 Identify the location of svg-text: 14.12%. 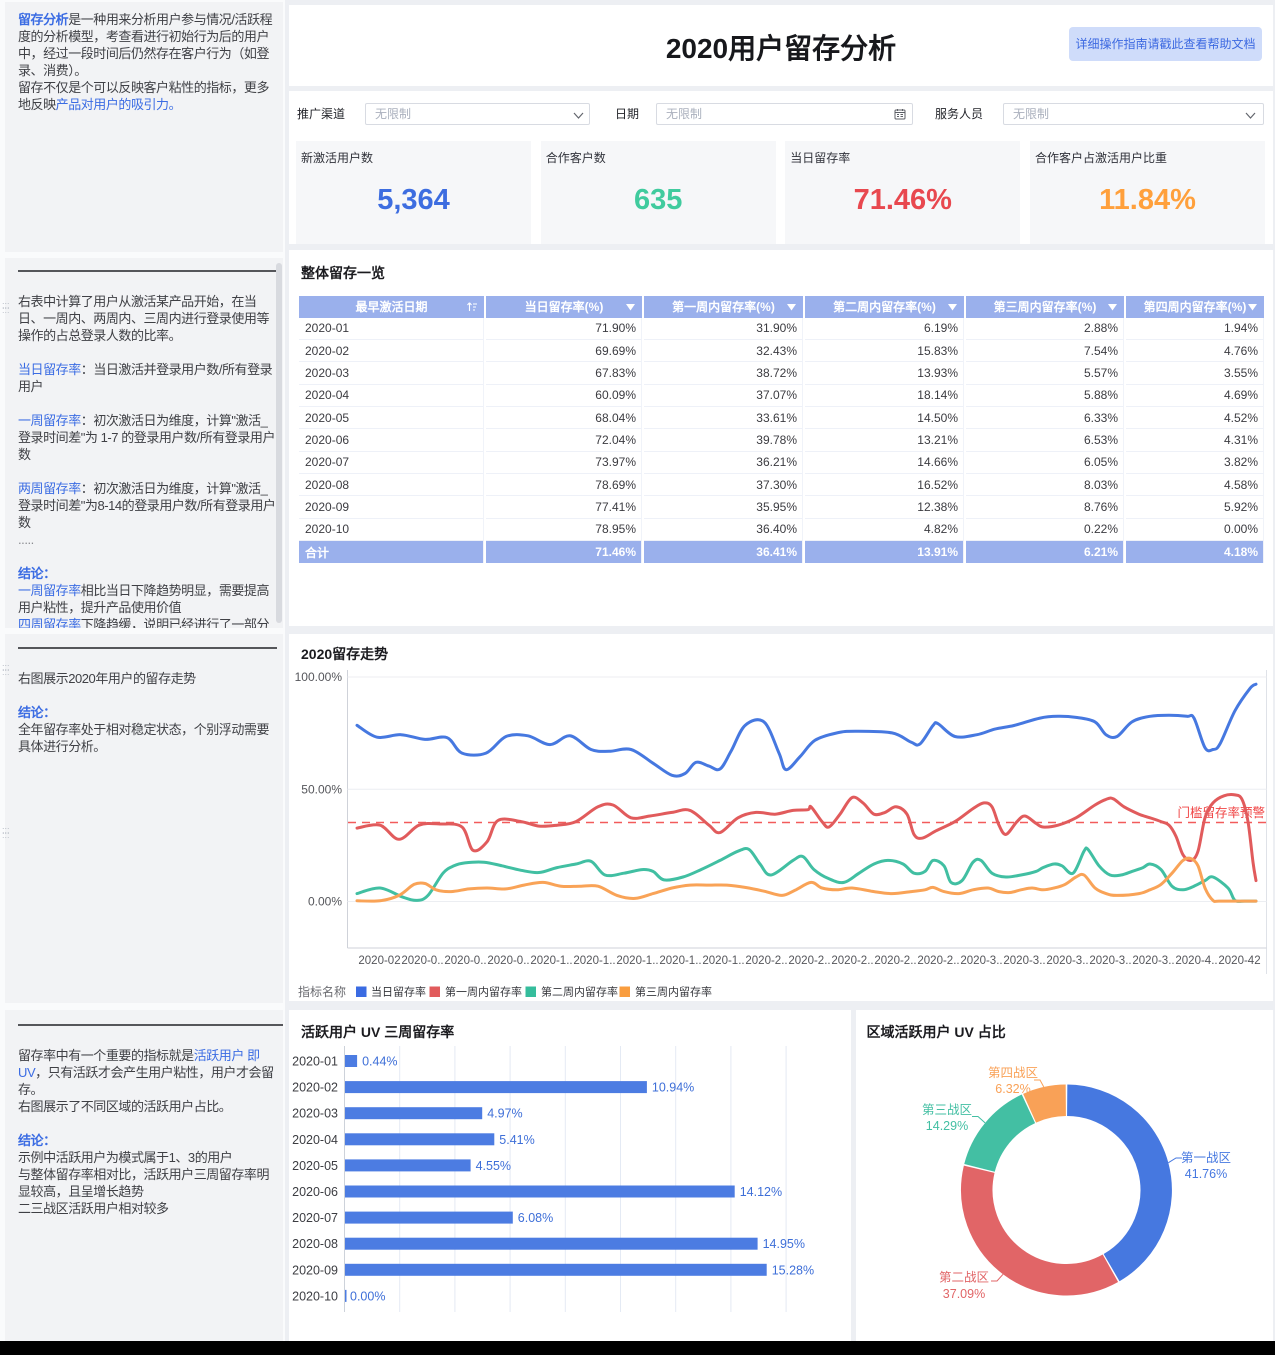
(761, 1192).